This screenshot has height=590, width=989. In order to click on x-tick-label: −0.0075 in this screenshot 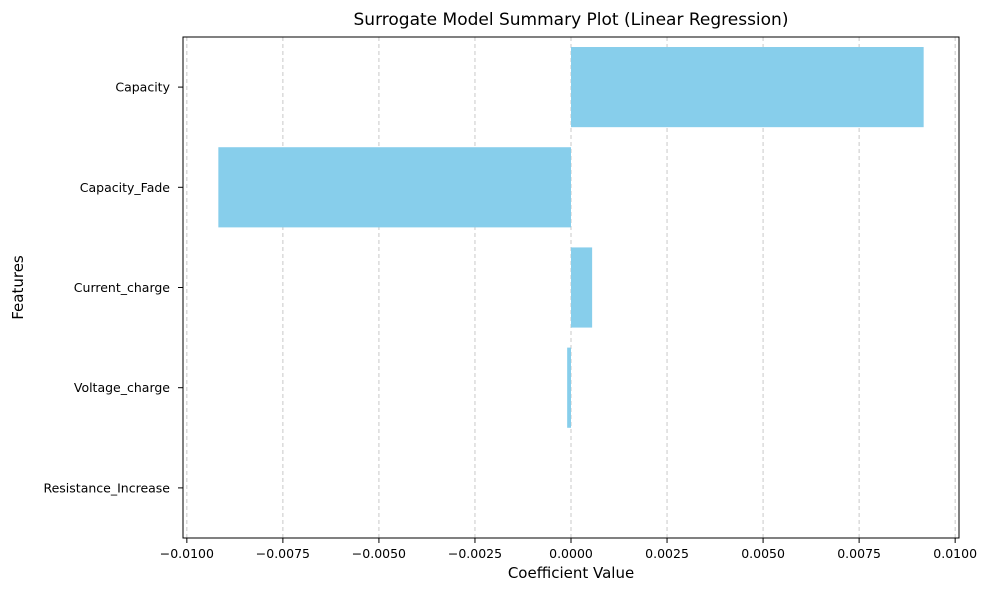, I will do `click(283, 553)`.